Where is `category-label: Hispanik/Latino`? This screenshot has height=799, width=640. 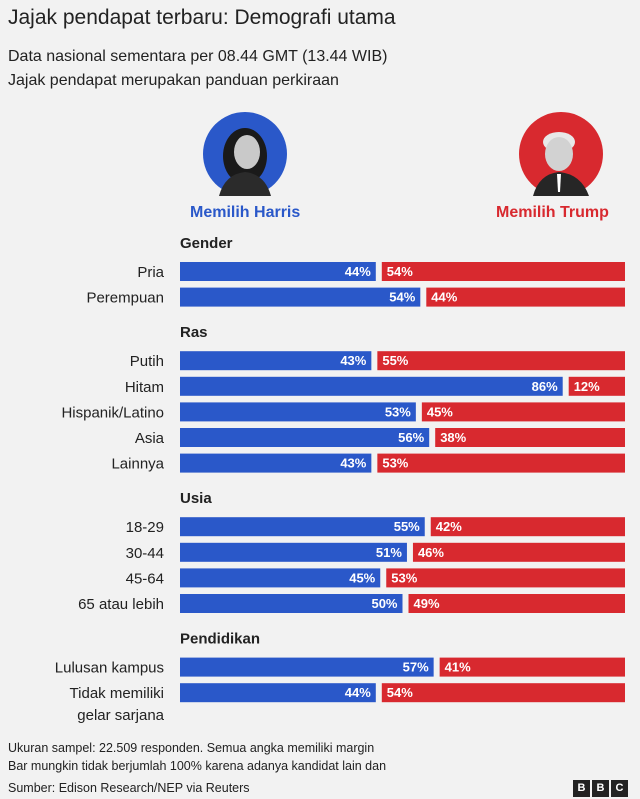 category-label: Hispanik/Latino is located at coordinates (112, 412).